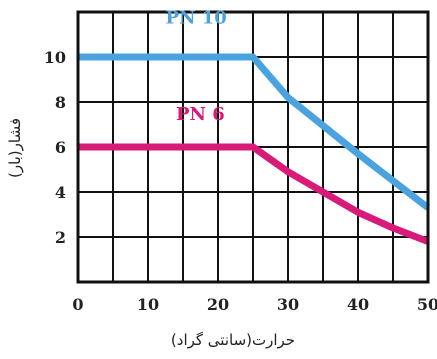 This screenshot has height=359, width=437. I want to click on series-label-1: PN 10, so click(196, 17).